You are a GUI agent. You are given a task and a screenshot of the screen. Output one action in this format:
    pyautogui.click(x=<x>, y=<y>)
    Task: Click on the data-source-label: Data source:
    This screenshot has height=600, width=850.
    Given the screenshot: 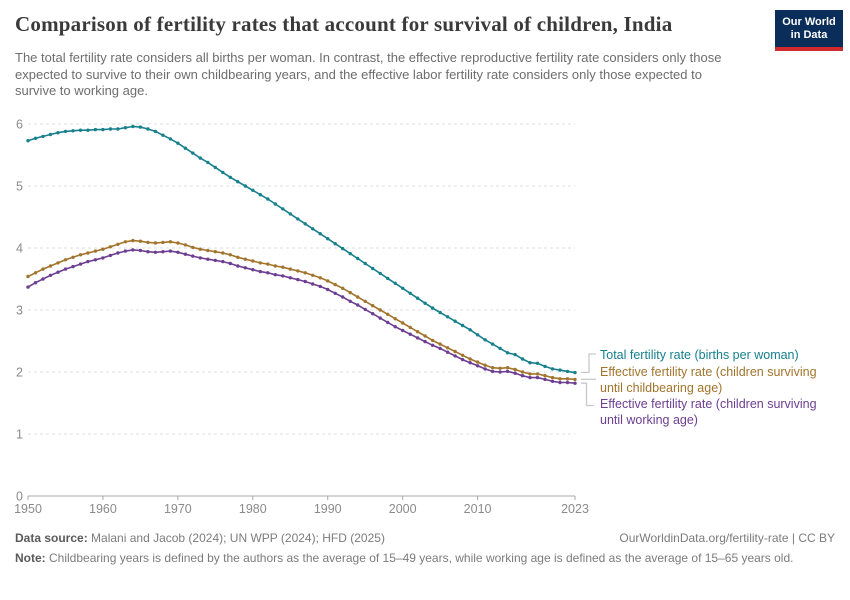 What is the action you would take?
    pyautogui.click(x=51, y=538)
    